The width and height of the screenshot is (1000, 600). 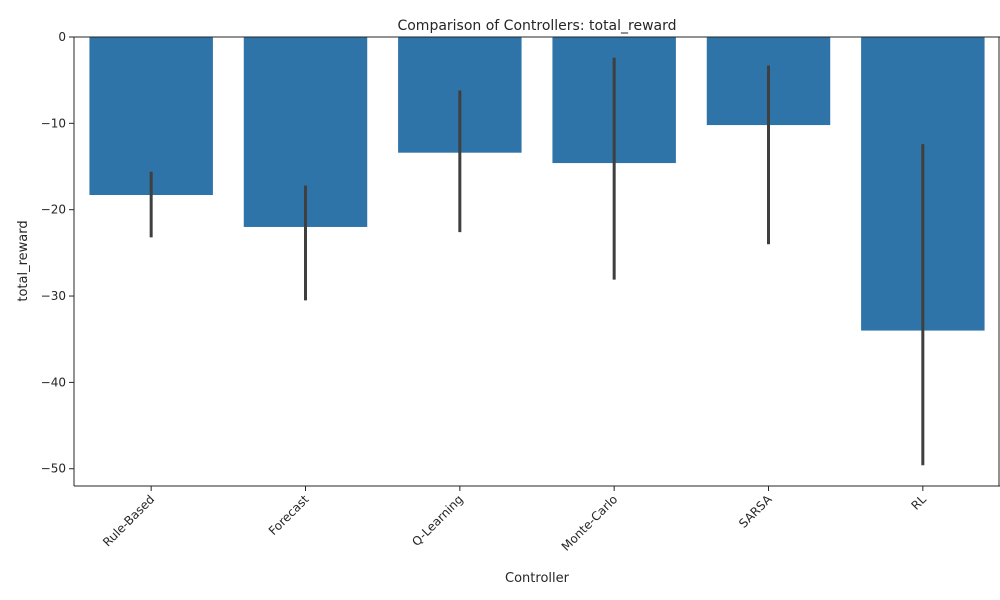 What do you see at coordinates (537, 578) in the screenshot?
I see `x-axis-label: Controller` at bounding box center [537, 578].